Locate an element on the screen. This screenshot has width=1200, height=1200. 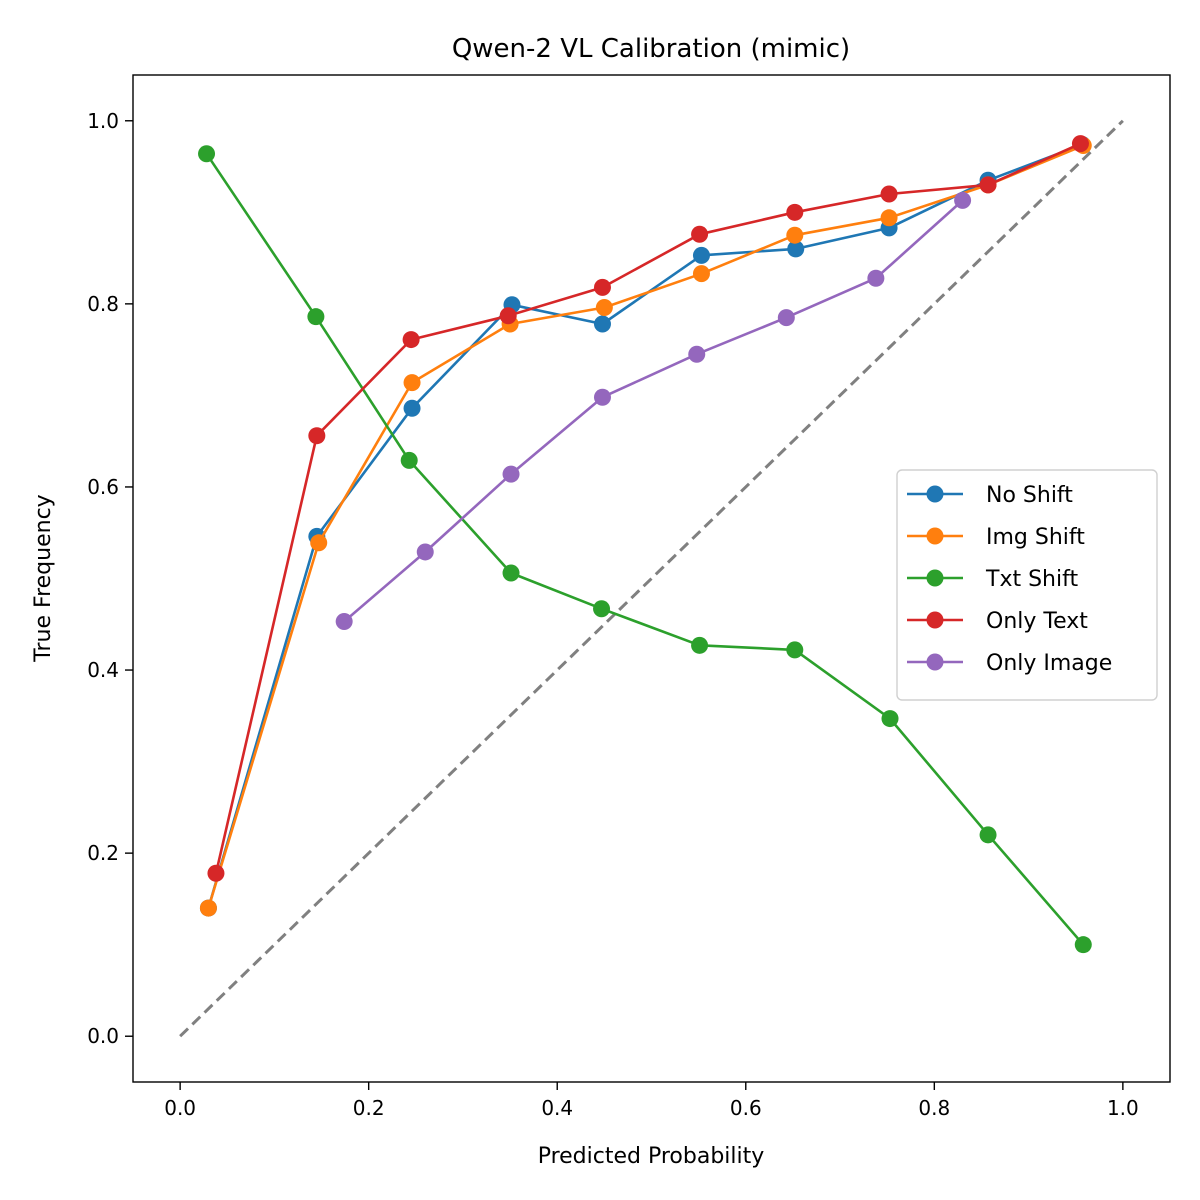
y-tick-label: 1.0 is located at coordinates (103, 121).